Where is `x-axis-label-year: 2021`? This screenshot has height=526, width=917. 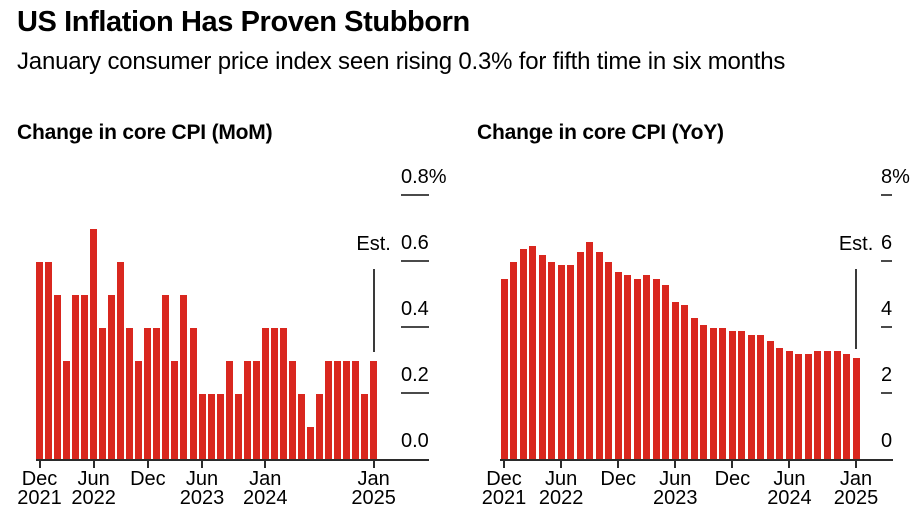 x-axis-label-year: 2021 is located at coordinates (39, 497).